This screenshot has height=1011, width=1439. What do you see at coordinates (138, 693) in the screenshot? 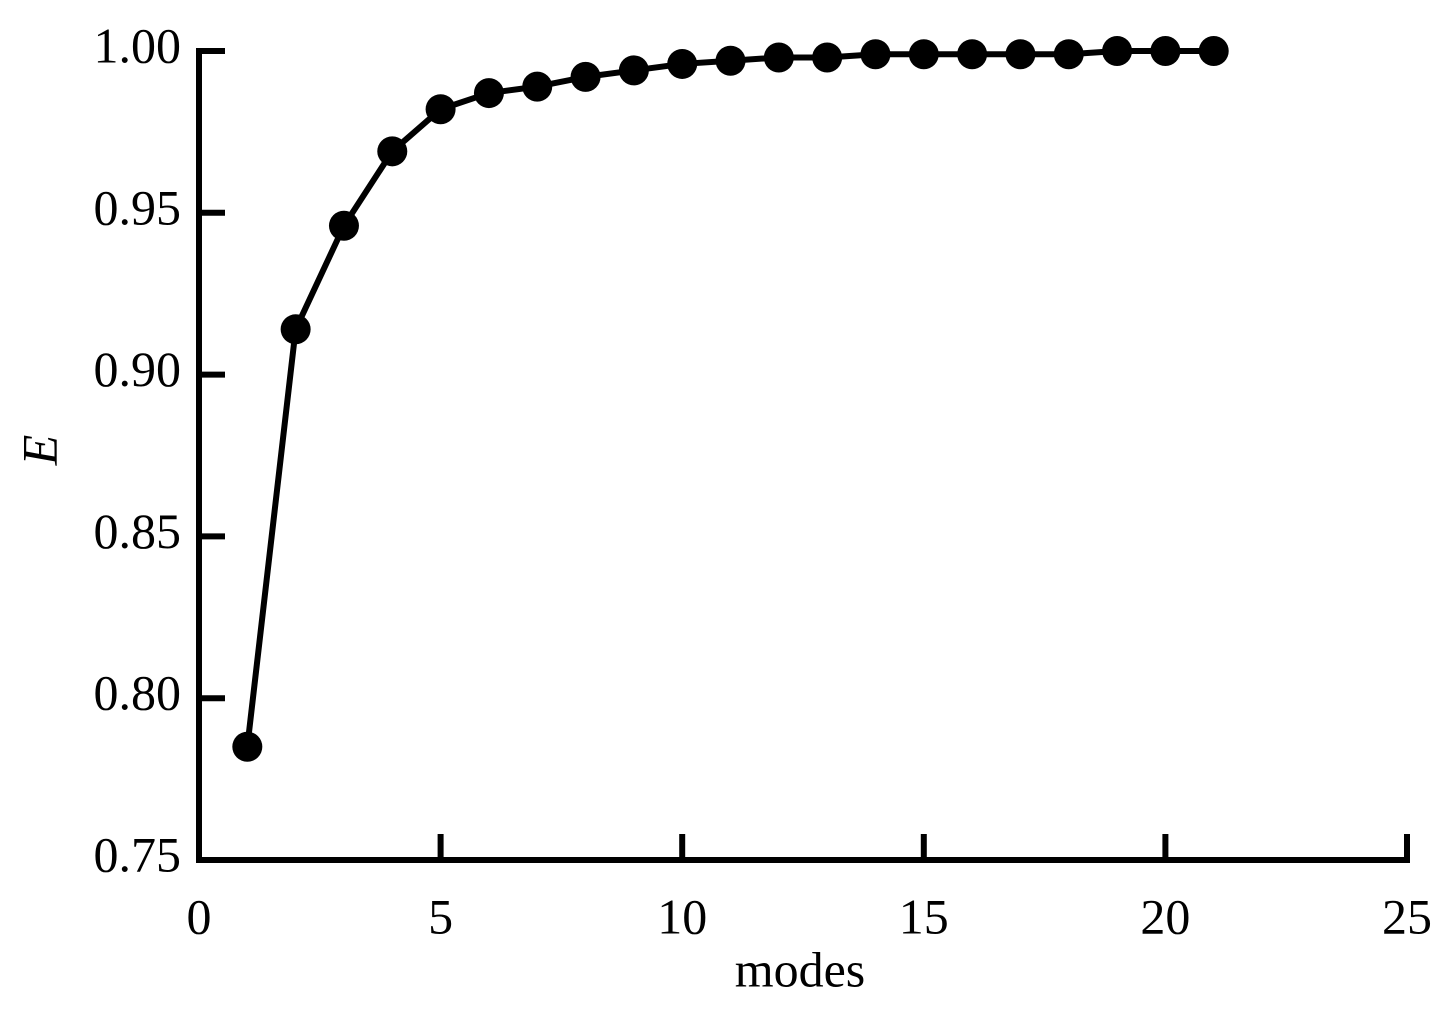
I see `y-tick-label: 0.80` at bounding box center [138, 693].